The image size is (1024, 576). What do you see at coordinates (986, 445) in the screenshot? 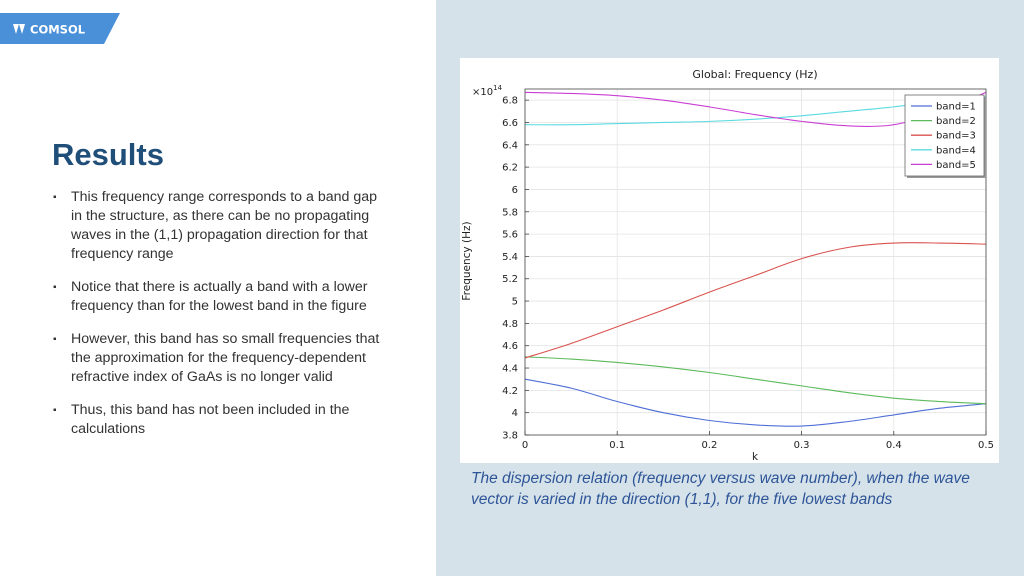
I see `x-tick-label: 0.5` at bounding box center [986, 445].